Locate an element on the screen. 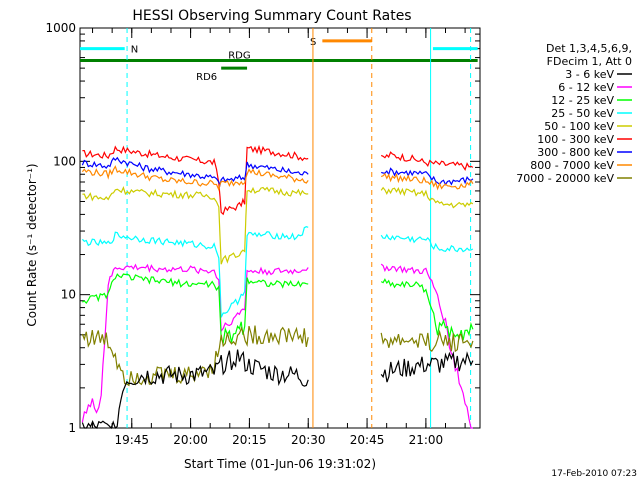  y-axis-label: Count Rate (s⁻¹ detector⁻¹) is located at coordinates (32, 244).